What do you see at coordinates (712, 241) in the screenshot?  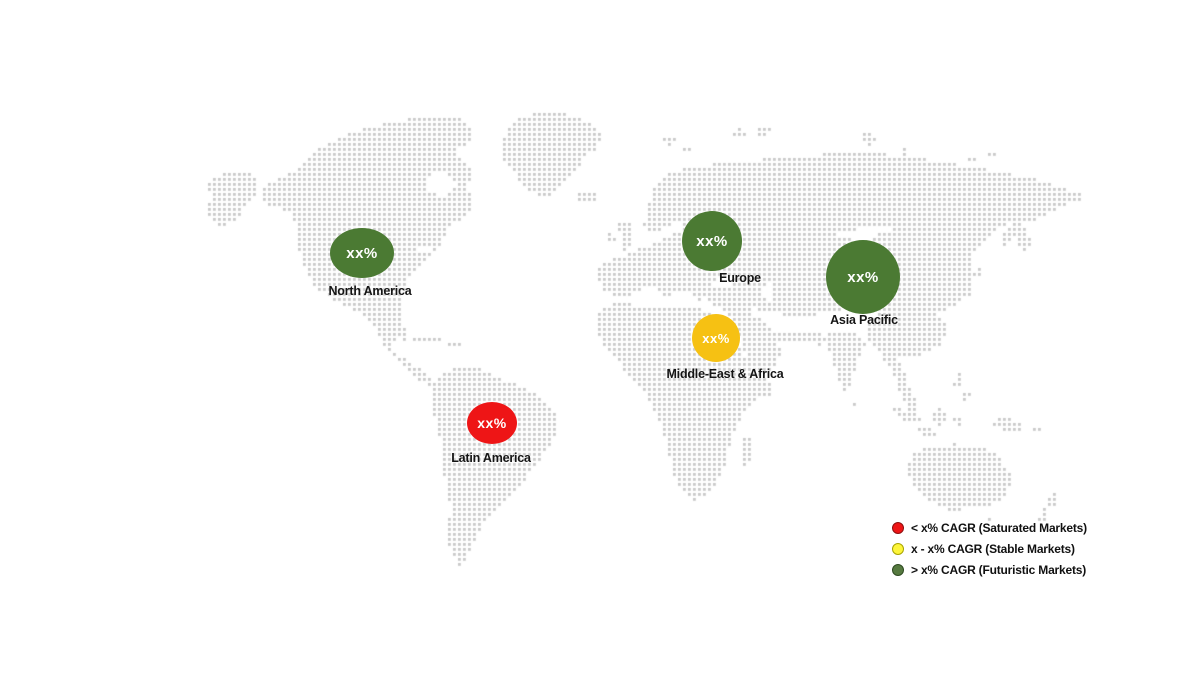 I see `bubble-europe: xx%` at bounding box center [712, 241].